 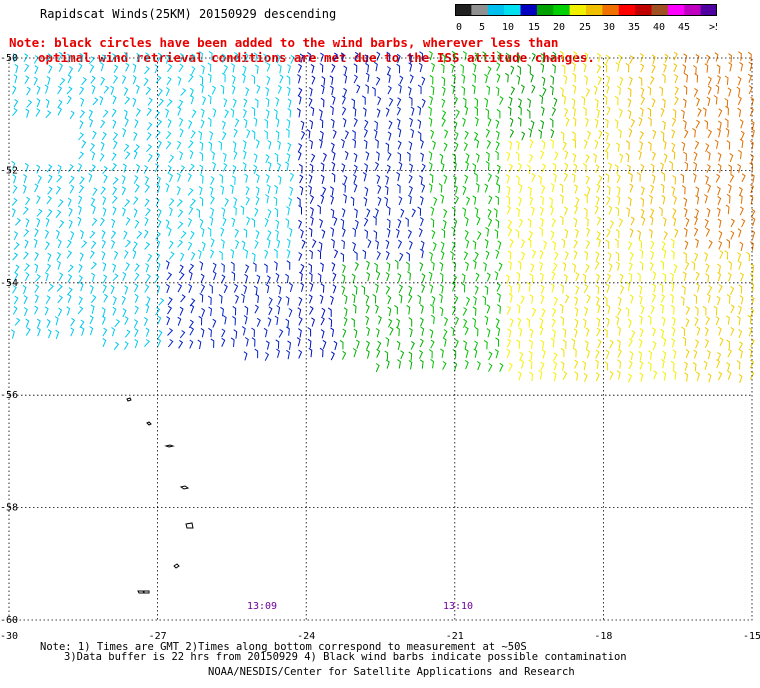 What do you see at coordinates (559, 27) in the screenshot?
I see `legend-label: 20` at bounding box center [559, 27].